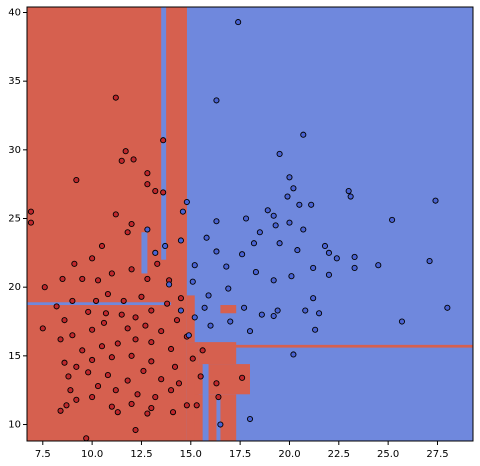 Image resolution: width=480 pixels, height=466 pixels. I want to click on y-tick-label: 15, so click(14, 356).